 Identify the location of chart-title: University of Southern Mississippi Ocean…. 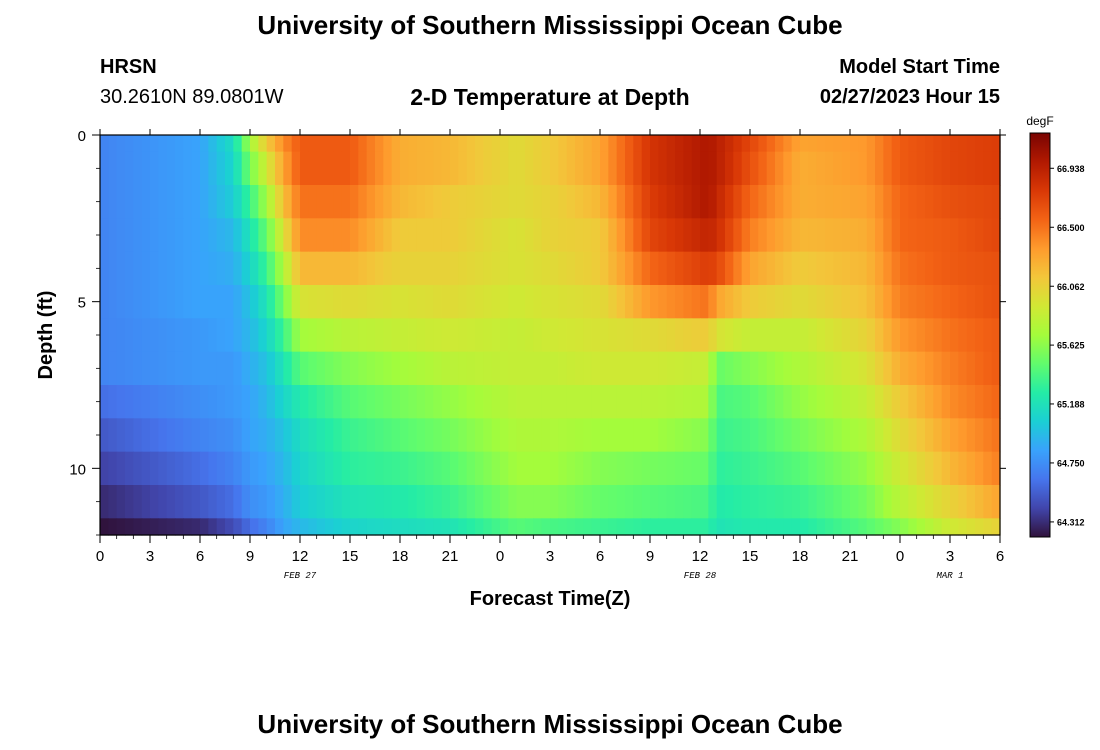
(550, 25).